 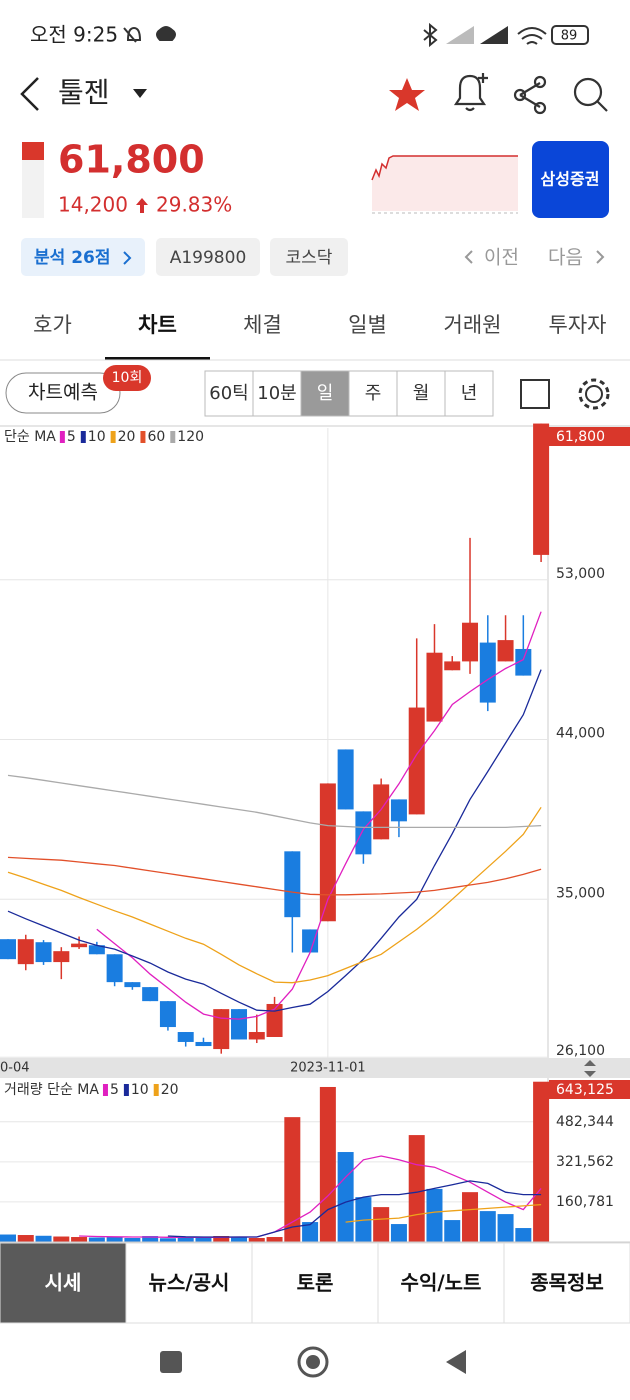 I want to click on mute-icon, so click(x=132, y=34).